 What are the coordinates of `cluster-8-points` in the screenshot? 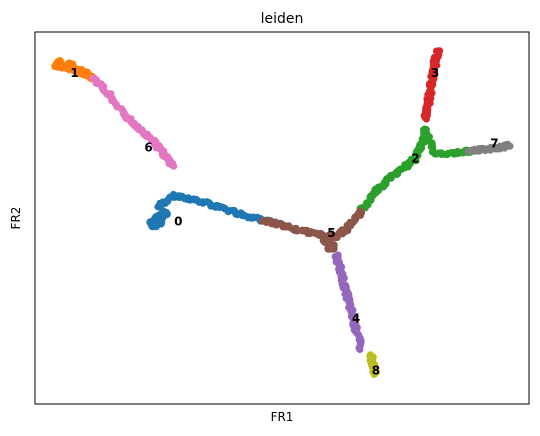 It's located at (373, 364).